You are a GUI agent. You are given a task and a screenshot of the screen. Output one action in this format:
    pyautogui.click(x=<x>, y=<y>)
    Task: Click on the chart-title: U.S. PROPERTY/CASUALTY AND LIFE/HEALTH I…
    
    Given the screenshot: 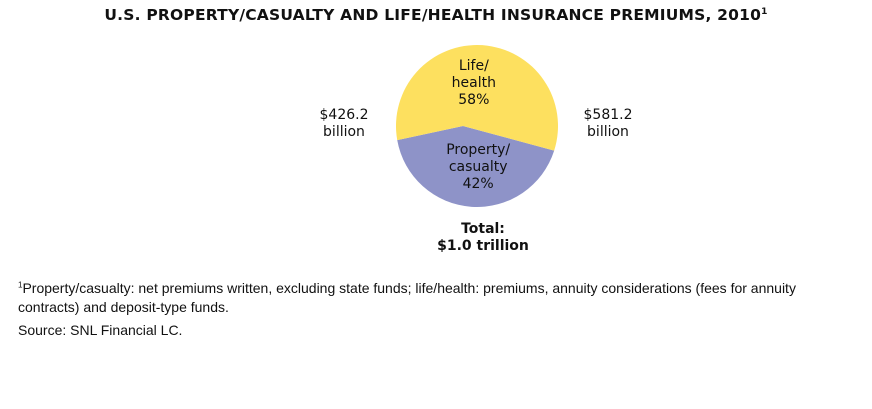 What is the action you would take?
    pyautogui.click(x=436, y=15)
    